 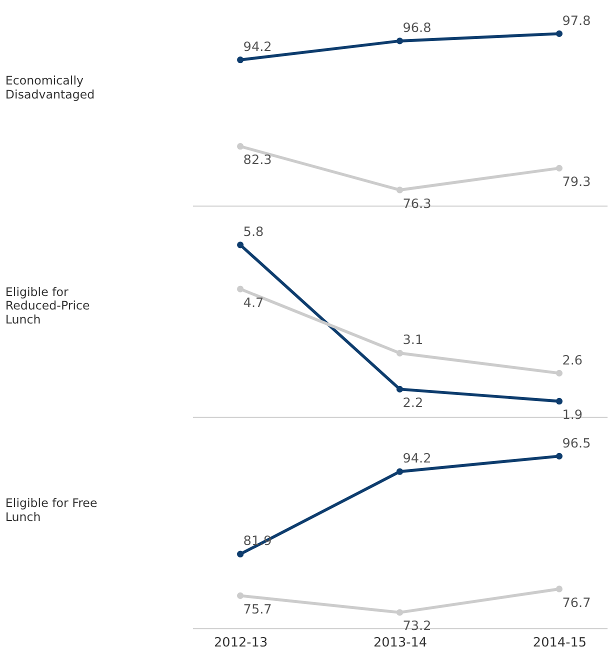 What do you see at coordinates (572, 415) in the screenshot?
I see `data-label: 1.9` at bounding box center [572, 415].